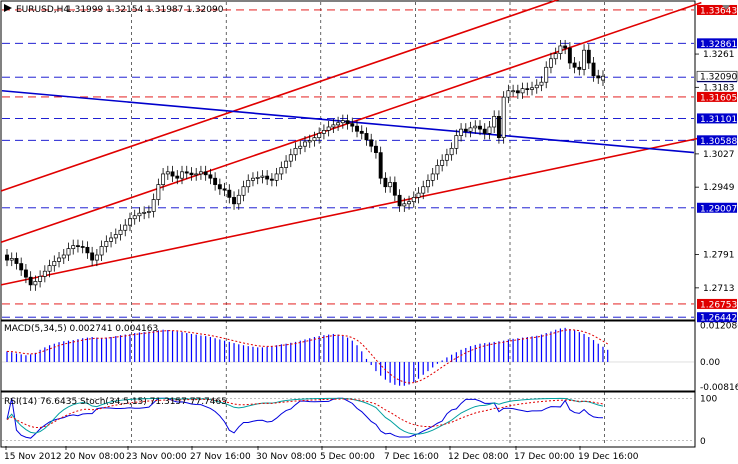 The width and height of the screenshot is (738, 464). What do you see at coordinates (718, 120) in the screenshot?
I see `price-level-tag-label: 1.31101` at bounding box center [718, 120].